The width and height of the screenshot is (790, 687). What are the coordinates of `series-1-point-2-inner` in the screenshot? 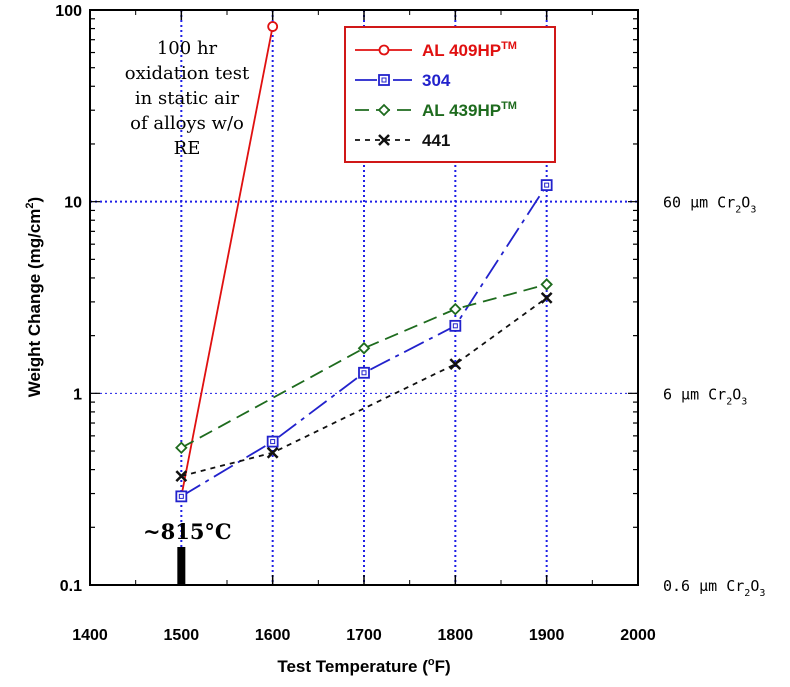 It's located at (364, 373).